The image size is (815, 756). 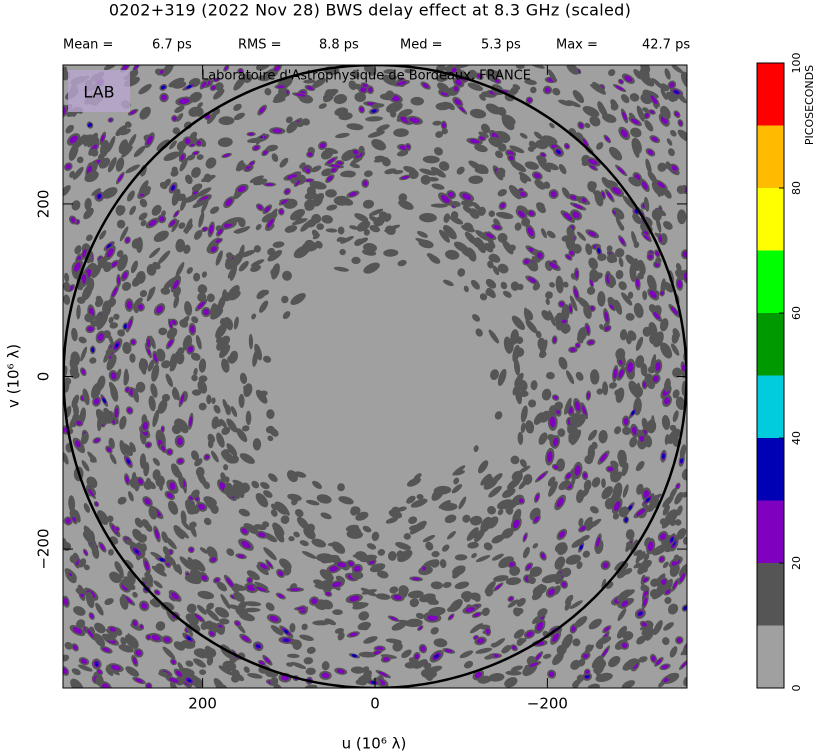 What do you see at coordinates (796, 563) in the screenshot?
I see `colorbar-tick-label: 20` at bounding box center [796, 563].